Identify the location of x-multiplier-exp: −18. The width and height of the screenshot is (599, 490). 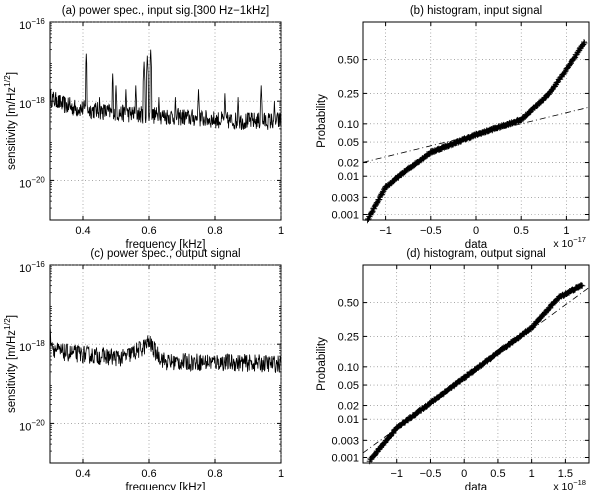
(579, 482).